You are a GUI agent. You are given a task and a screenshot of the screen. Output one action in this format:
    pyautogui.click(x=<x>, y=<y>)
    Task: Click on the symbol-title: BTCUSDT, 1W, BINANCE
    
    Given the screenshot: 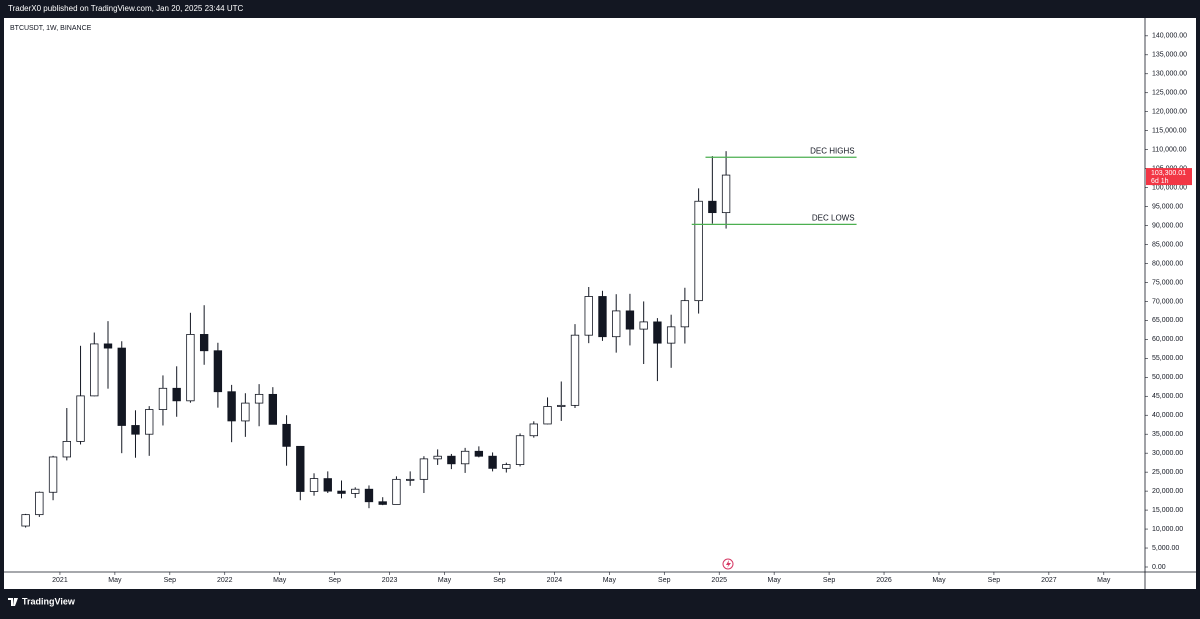 What is the action you would take?
    pyautogui.click(x=51, y=28)
    